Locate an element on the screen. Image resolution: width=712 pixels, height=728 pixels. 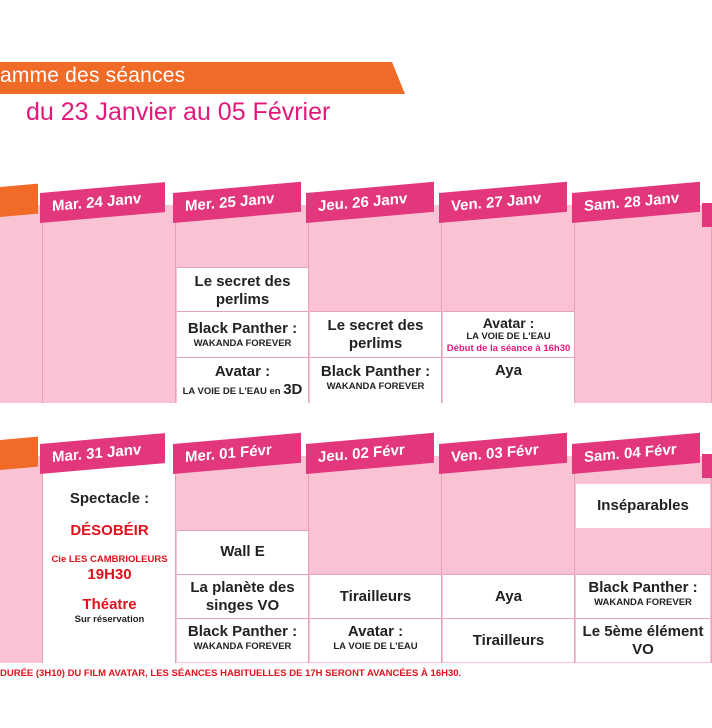
film-format: 3D is located at coordinates (293, 389).